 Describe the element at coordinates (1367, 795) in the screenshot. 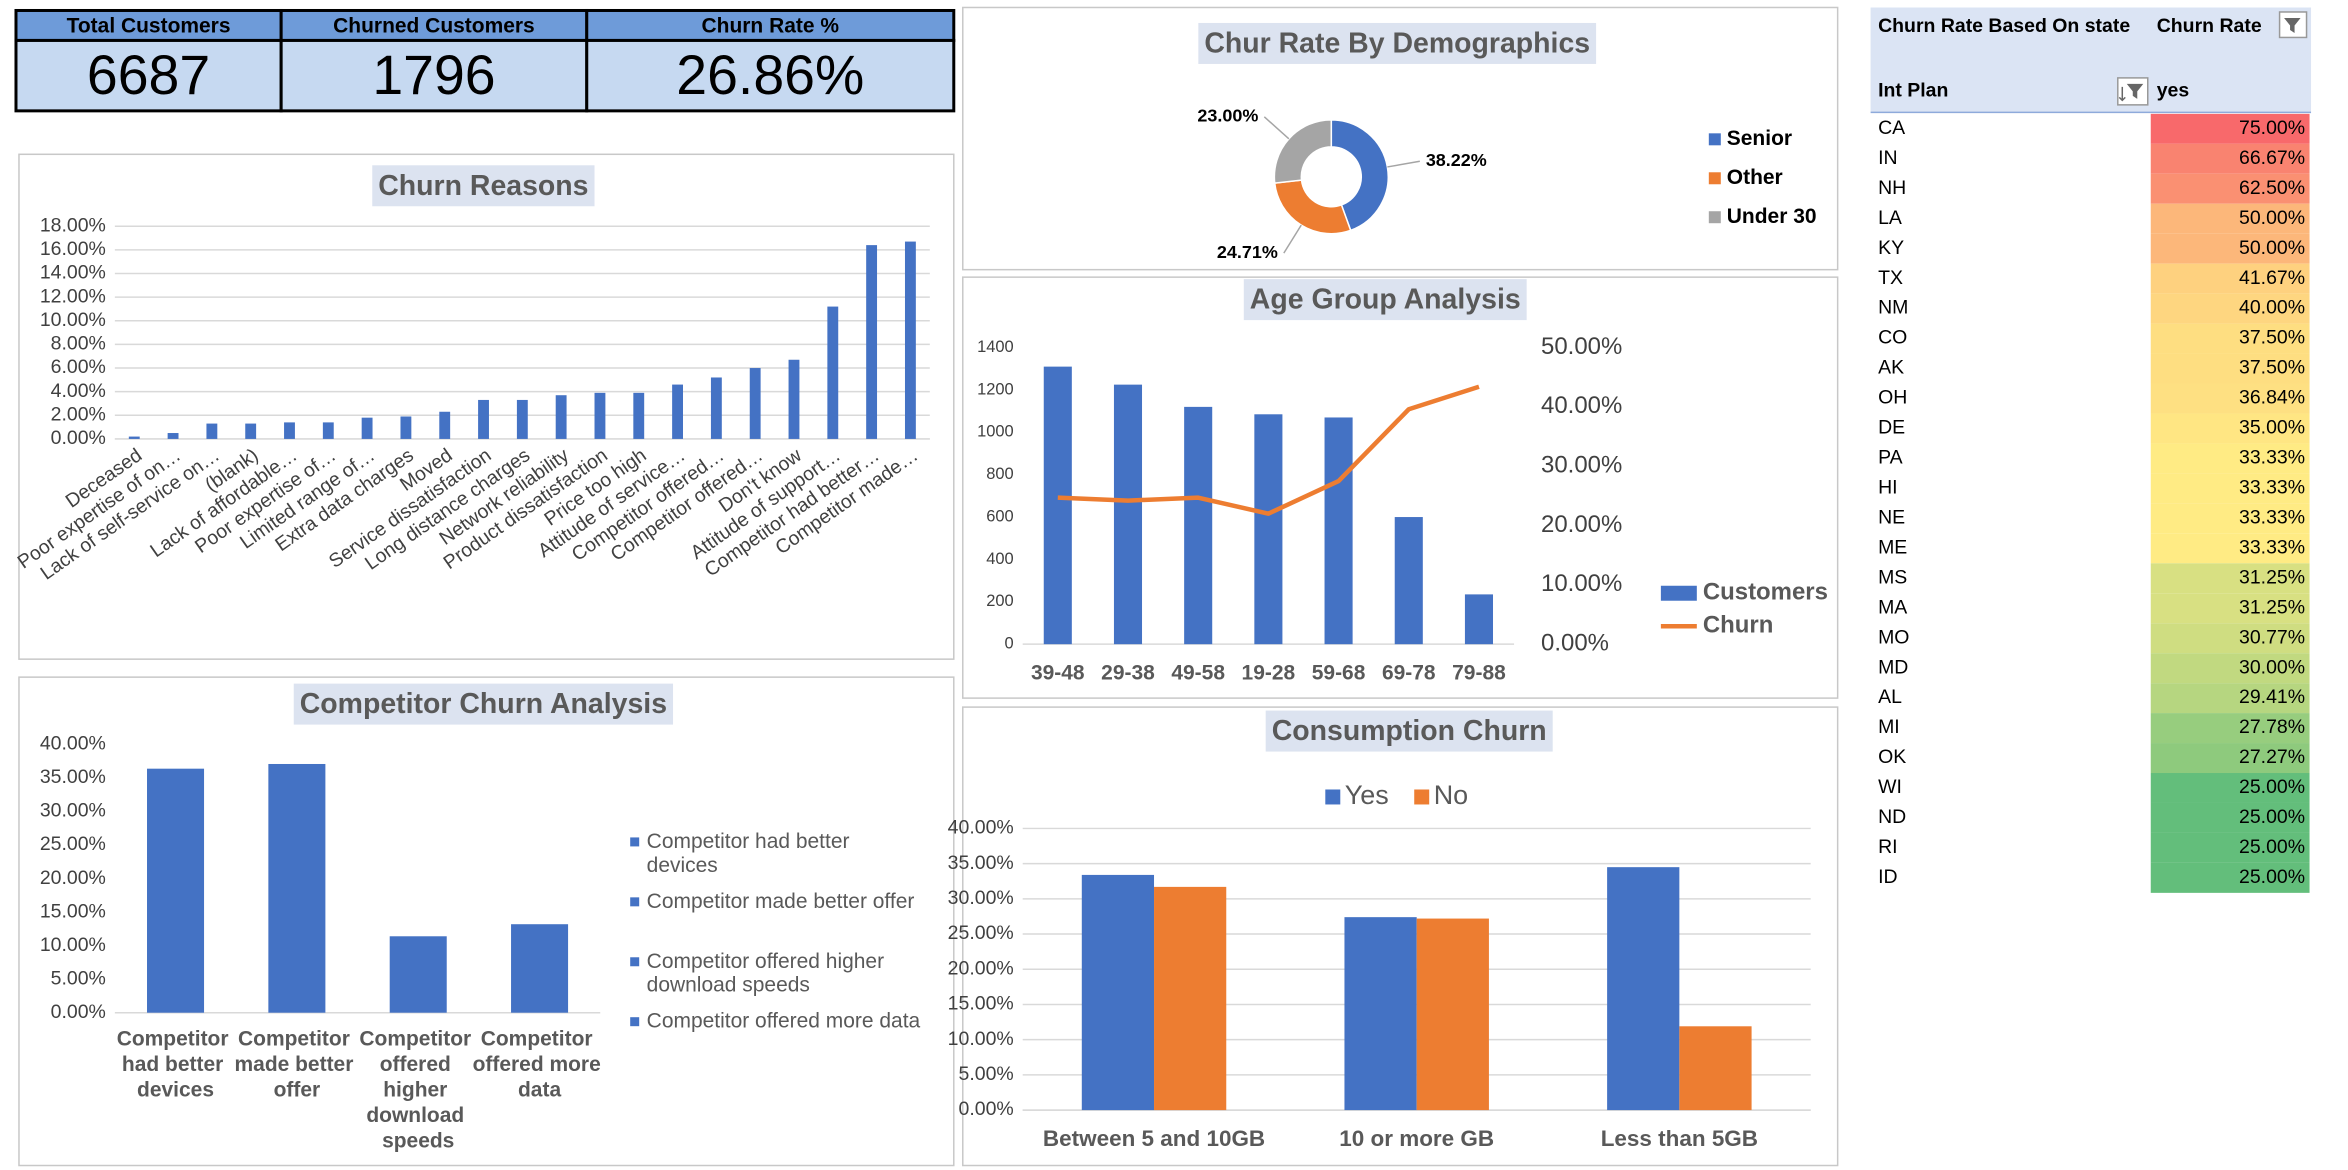

I see `legend-label: Yes` at that location.